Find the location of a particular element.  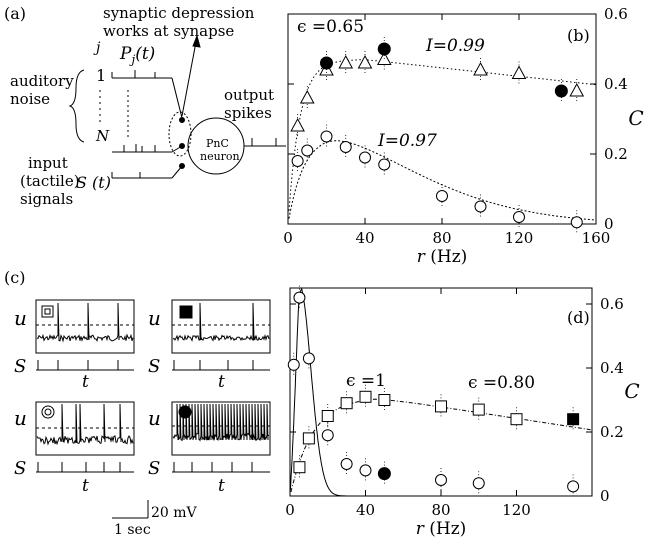

x-tick-label: 40 is located at coordinates (364, 238).